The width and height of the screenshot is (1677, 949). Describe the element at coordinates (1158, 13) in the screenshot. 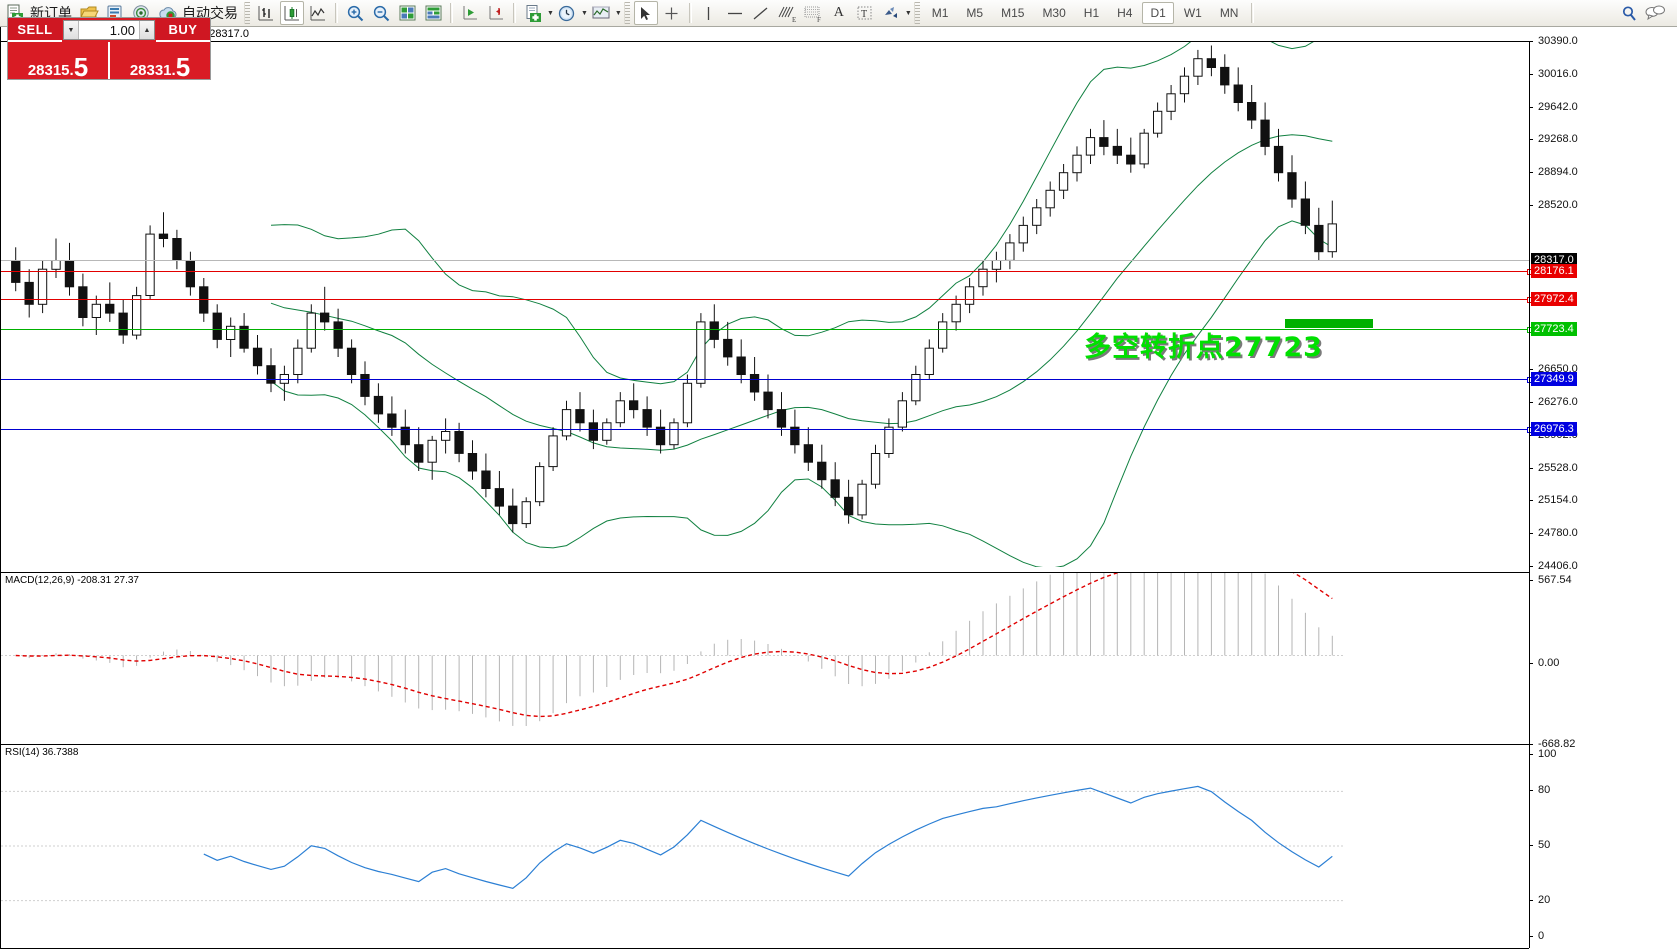

I see `timeframe-d1-button: D1` at that location.